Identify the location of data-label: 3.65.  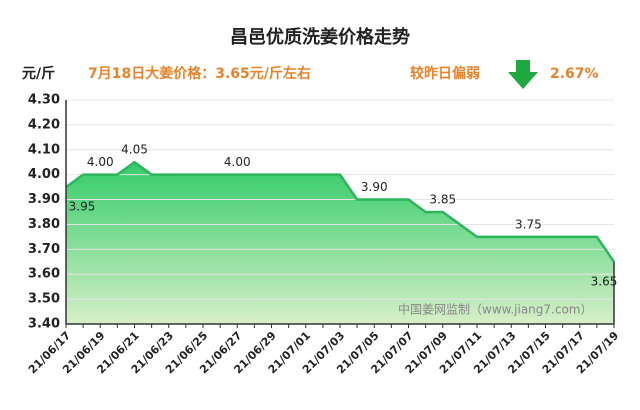
(604, 281).